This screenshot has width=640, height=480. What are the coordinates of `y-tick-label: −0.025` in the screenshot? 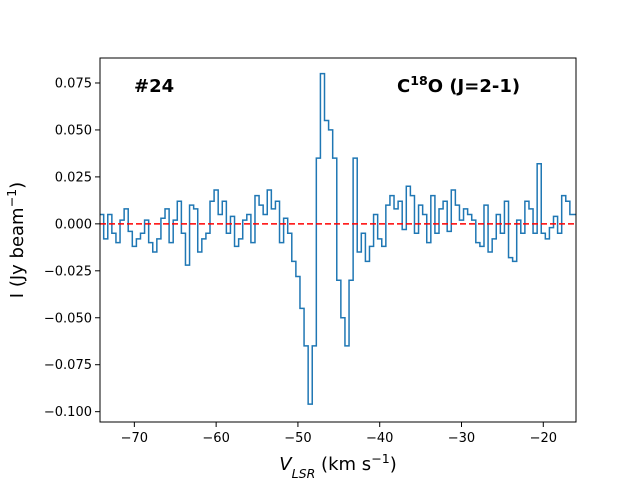 It's located at (68, 271).